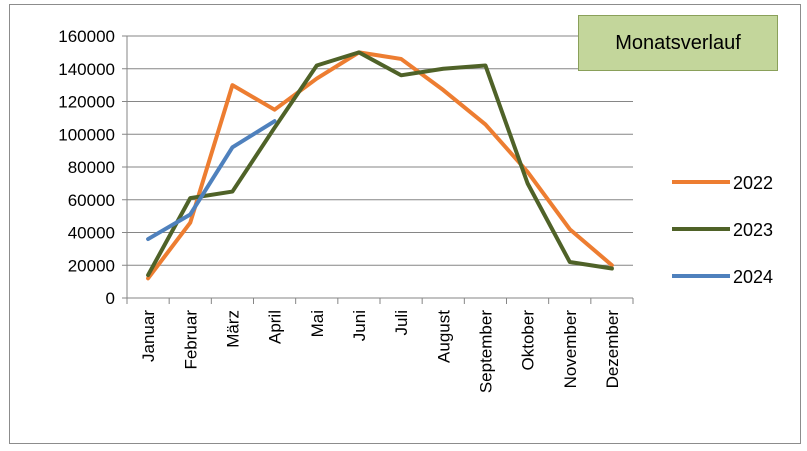 This screenshot has height=451, width=807. I want to click on y-tick-label: 100000, so click(86, 134).